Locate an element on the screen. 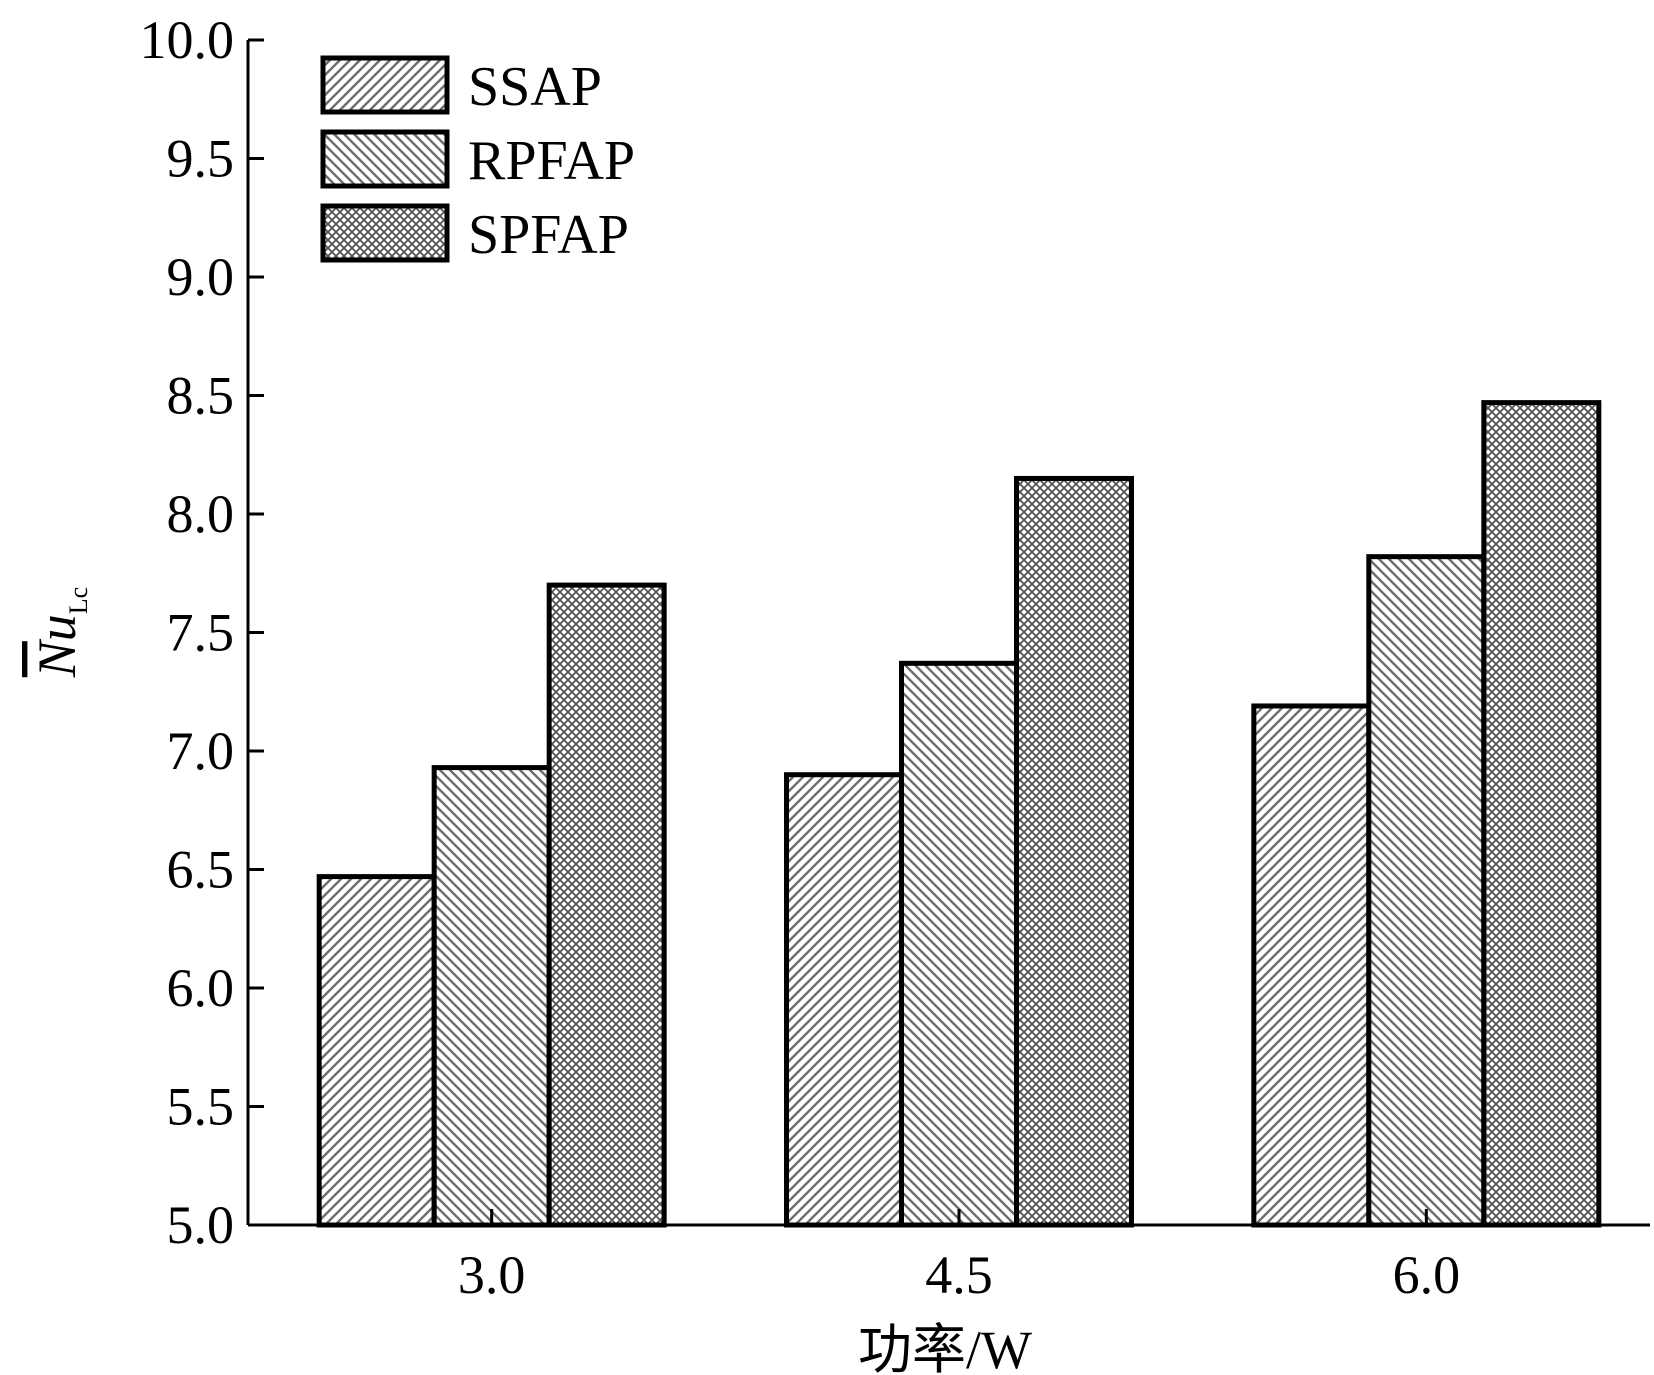 The width and height of the screenshot is (1654, 1375). y-tick-label: 5.5 is located at coordinates (201, 1107).